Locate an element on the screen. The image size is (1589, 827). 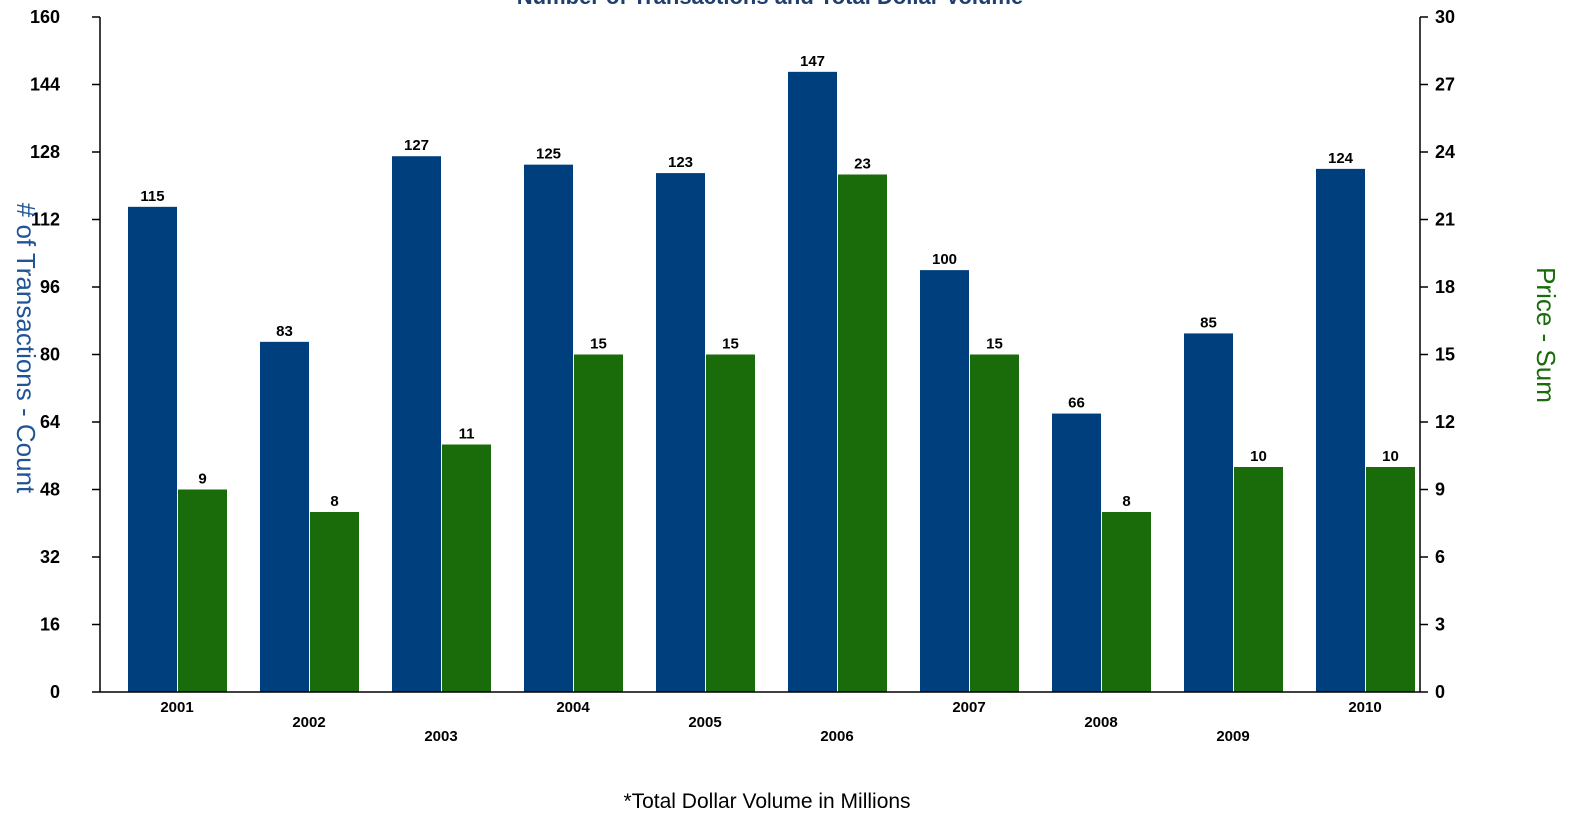
left-tick-label: 96 is located at coordinates (50, 287).